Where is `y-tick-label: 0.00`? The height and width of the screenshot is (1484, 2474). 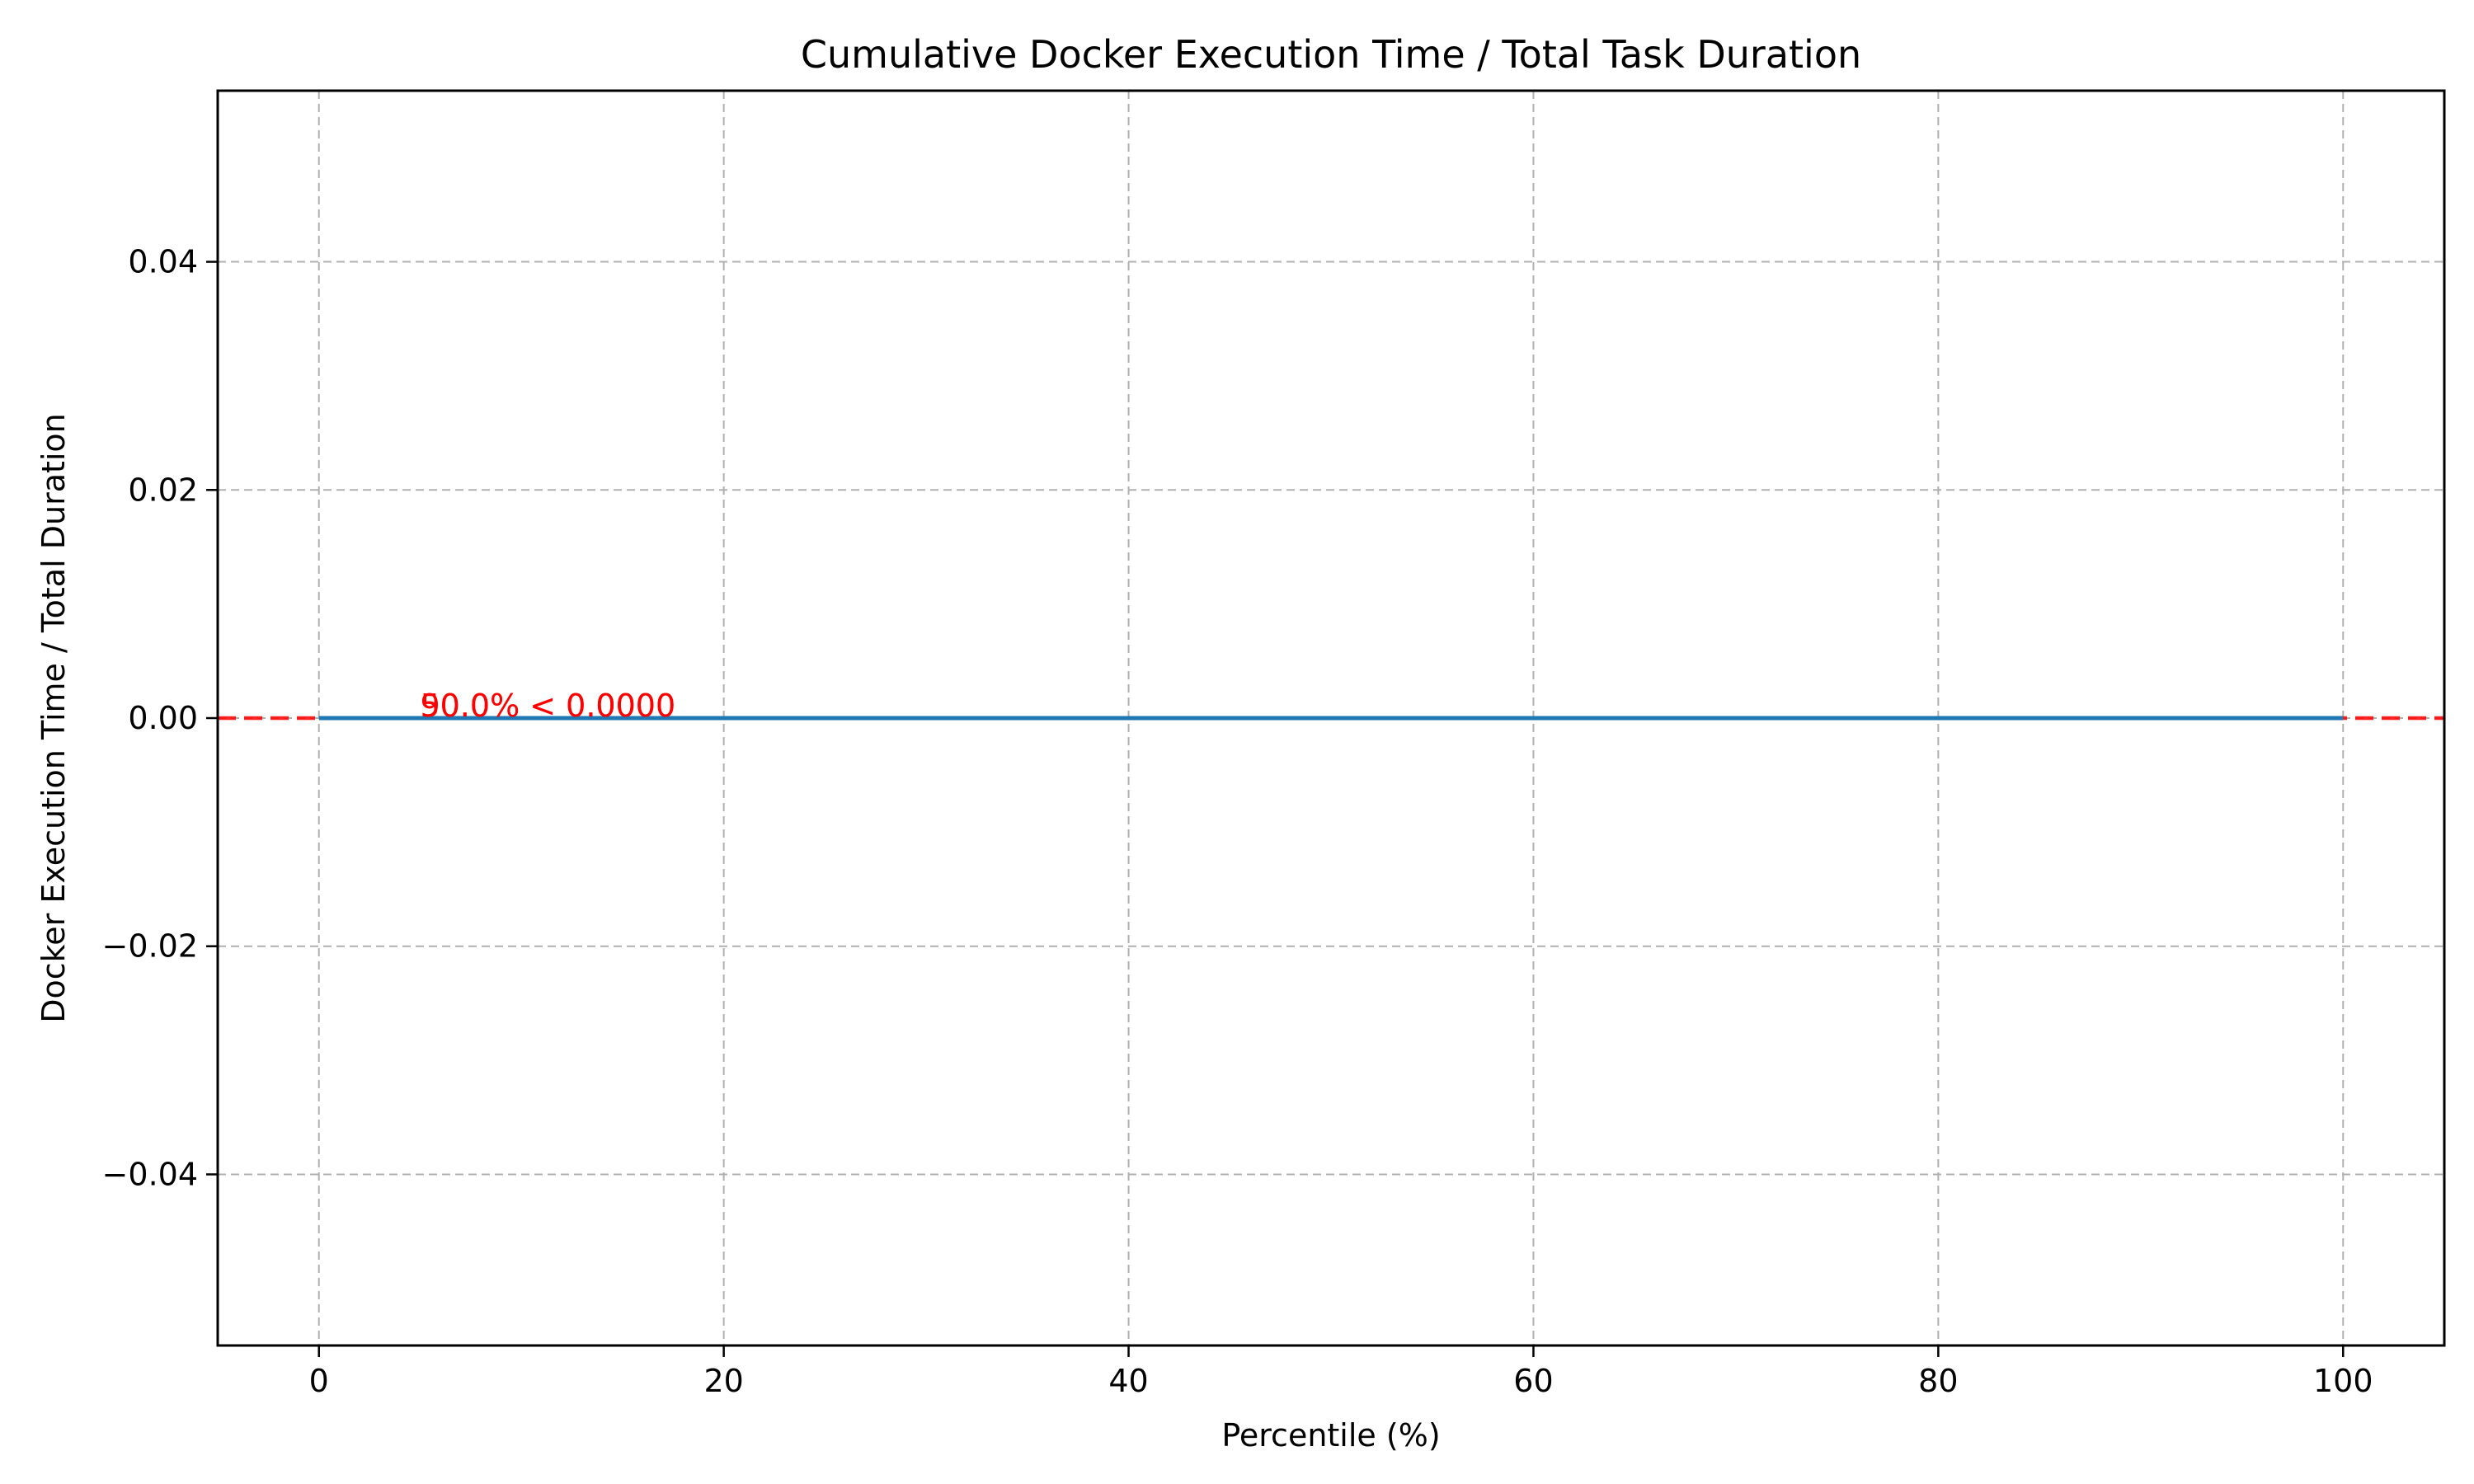
y-tick-label: 0.00 is located at coordinates (163, 718).